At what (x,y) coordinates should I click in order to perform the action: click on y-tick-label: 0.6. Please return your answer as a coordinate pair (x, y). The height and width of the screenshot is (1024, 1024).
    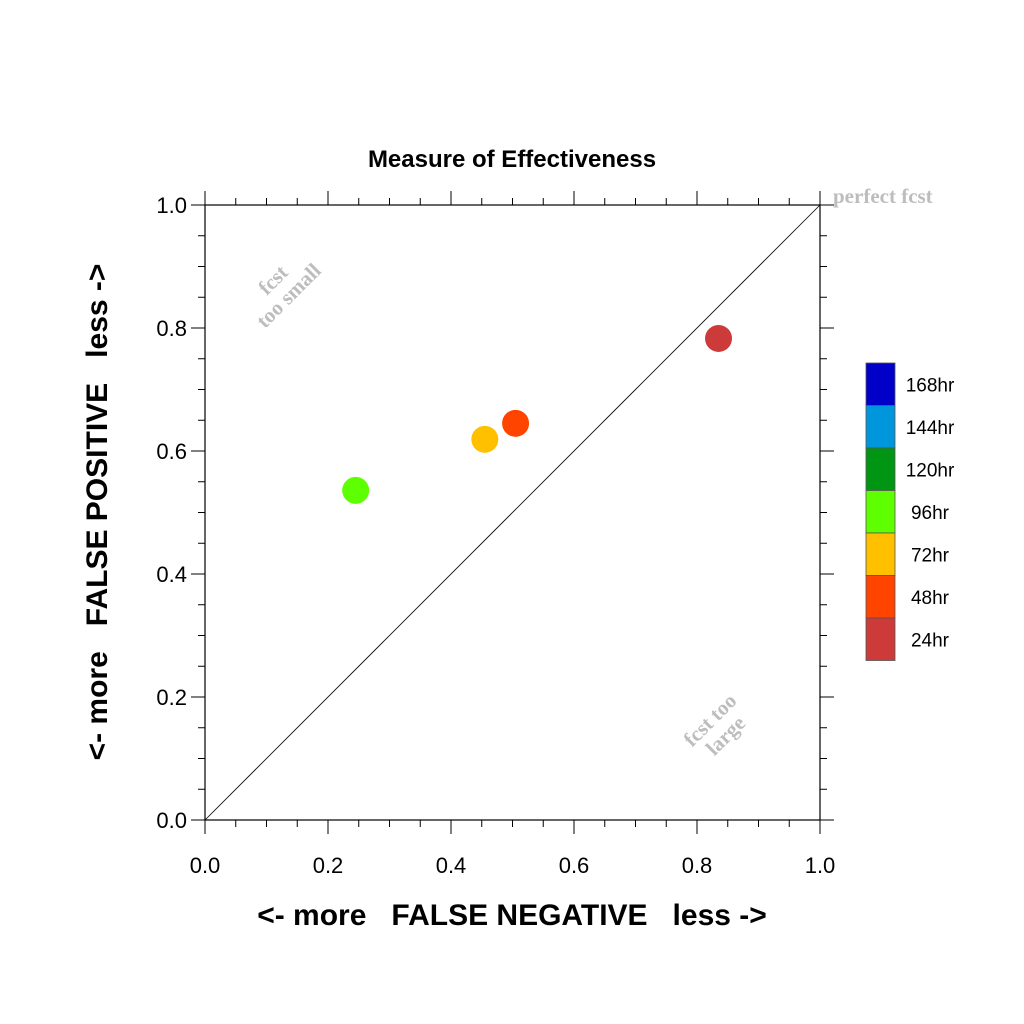
    Looking at the image, I should click on (171, 451).